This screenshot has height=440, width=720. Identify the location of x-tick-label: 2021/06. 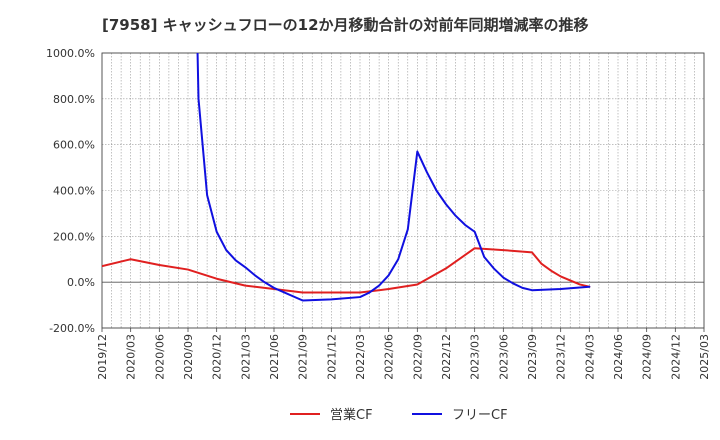
(274, 357).